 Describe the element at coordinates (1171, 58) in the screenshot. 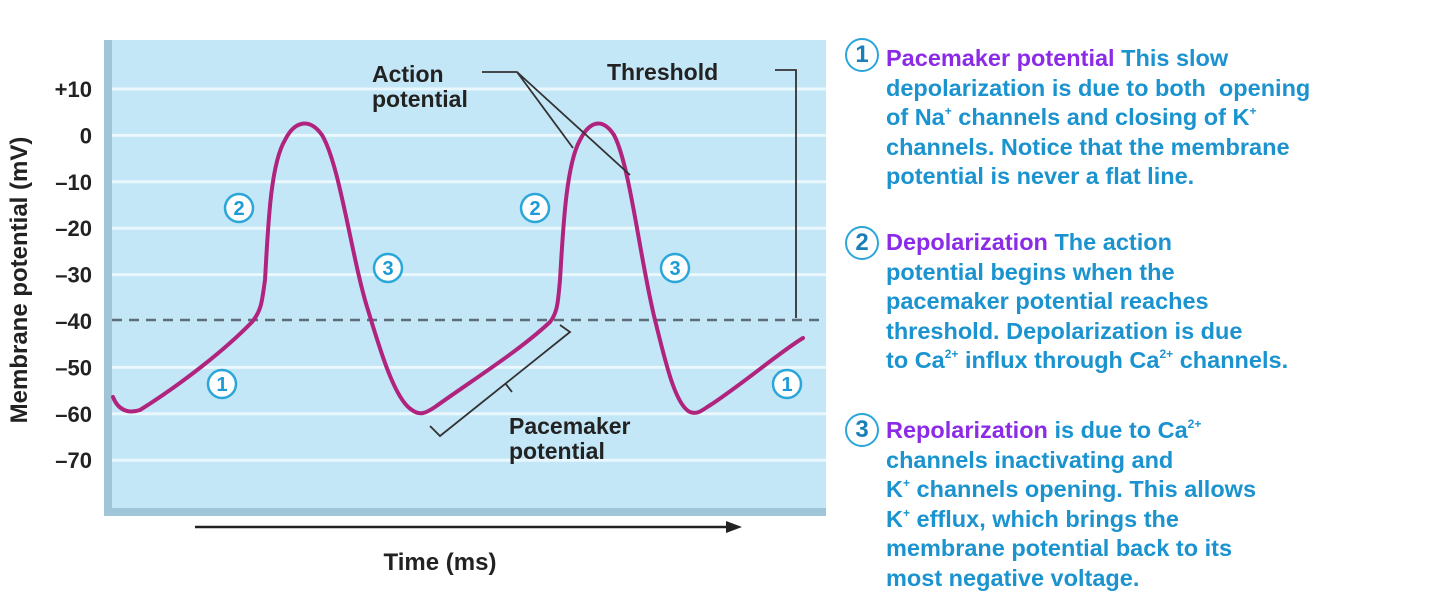

I see `description-text: This slow` at that location.